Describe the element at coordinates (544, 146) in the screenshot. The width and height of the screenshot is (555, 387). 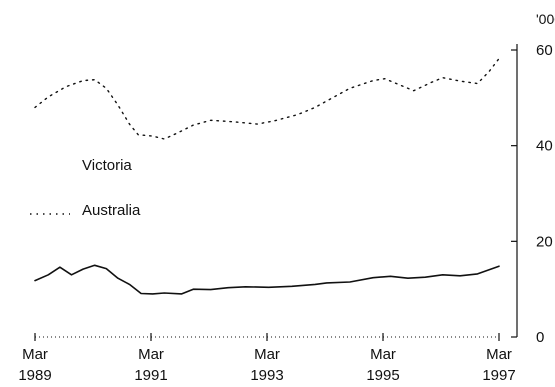
I see `y-tick-label: 40` at that location.